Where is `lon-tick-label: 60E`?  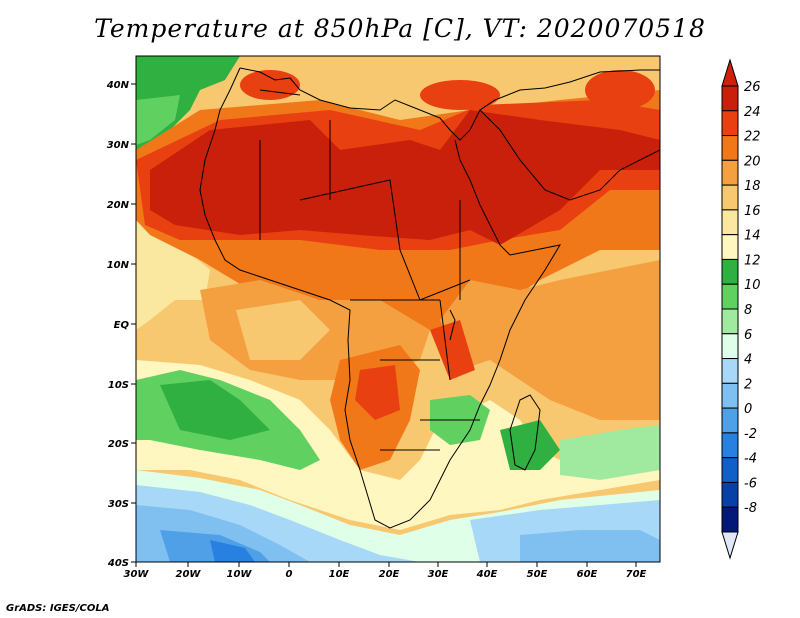 lon-tick-label: 60E is located at coordinates (587, 574).